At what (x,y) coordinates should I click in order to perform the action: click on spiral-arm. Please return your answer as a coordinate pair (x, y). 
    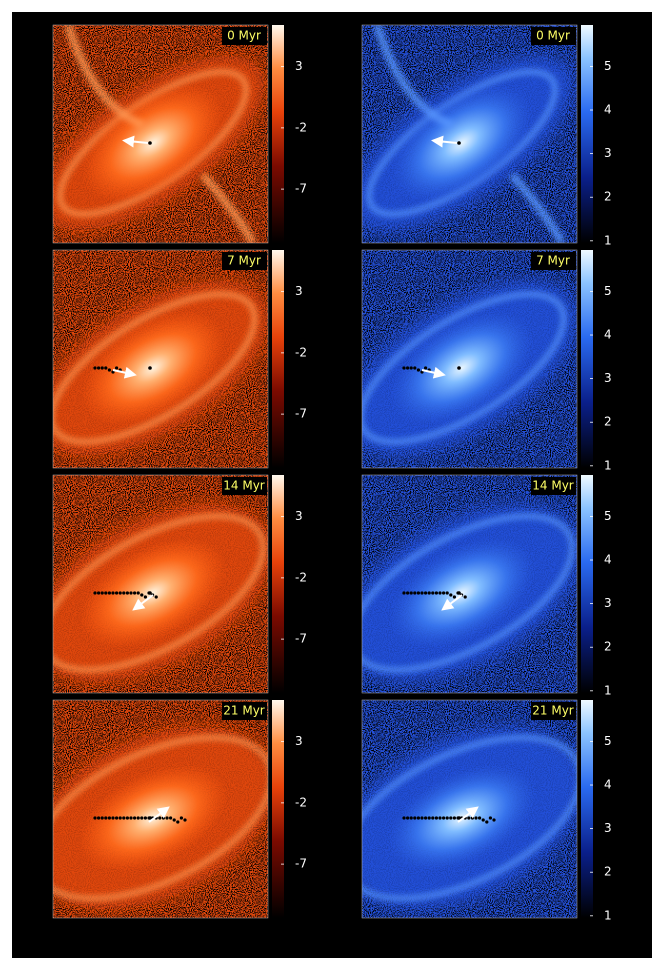
    Looking at the image, I should click on (469, 593).